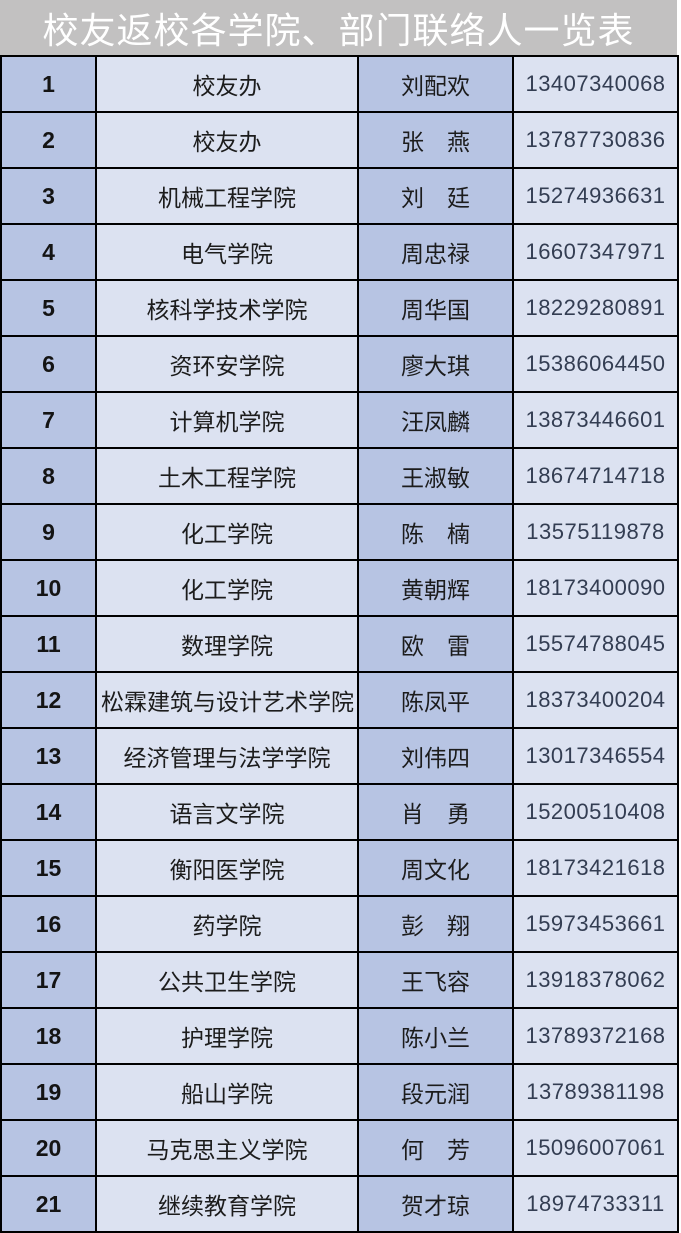 Image resolution: width=681 pixels, height=1233 pixels. Describe the element at coordinates (227, 644) in the screenshot. I see `department-cell: 数理学院` at that location.